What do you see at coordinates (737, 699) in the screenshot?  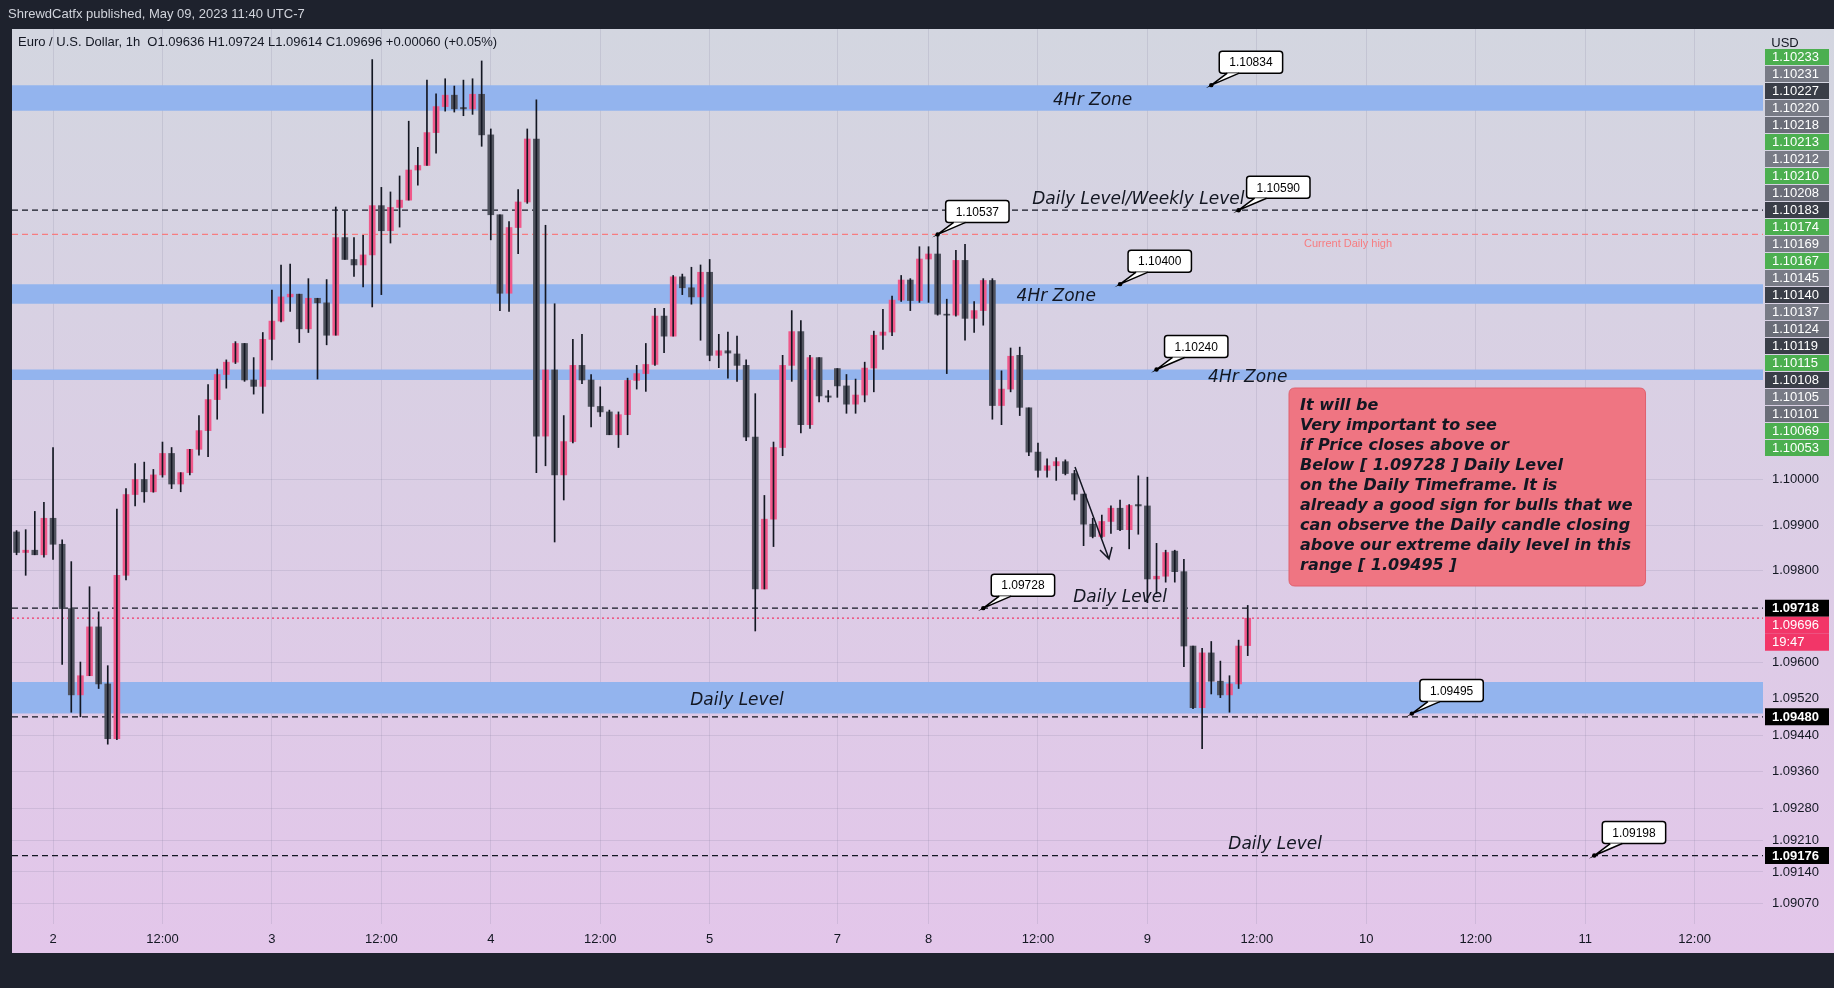 I see `band-label: Daily Level` at bounding box center [737, 699].